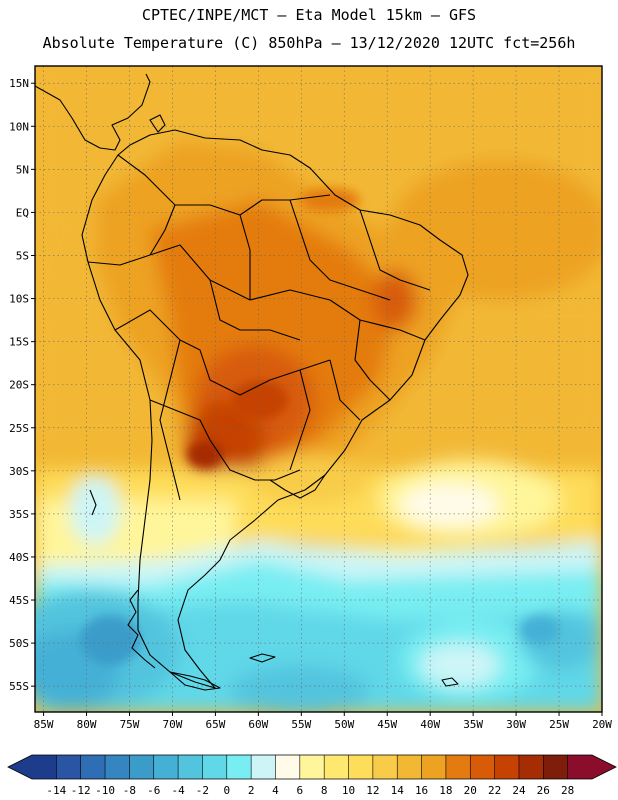 The width and height of the screenshot is (618, 800). Describe the element at coordinates (473, 724) in the screenshot. I see `lon-tick-label: 35W` at that location.